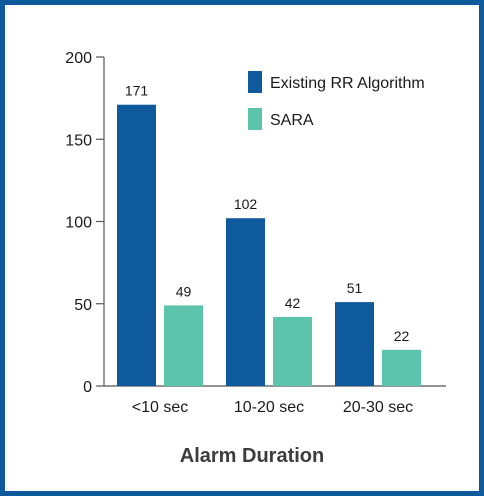  I want to click on y-tick-label: 100, so click(78, 223).